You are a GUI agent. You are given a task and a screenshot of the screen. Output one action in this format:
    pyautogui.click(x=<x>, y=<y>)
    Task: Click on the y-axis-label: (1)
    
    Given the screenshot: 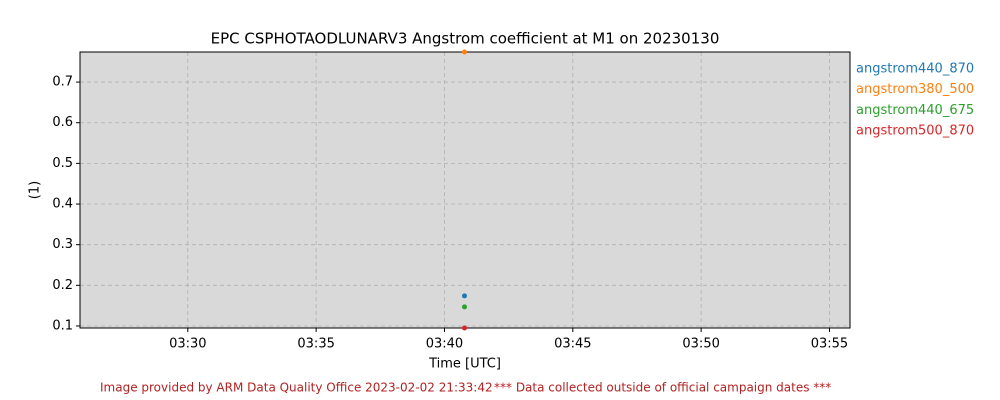 What is the action you would take?
    pyautogui.click(x=35, y=190)
    